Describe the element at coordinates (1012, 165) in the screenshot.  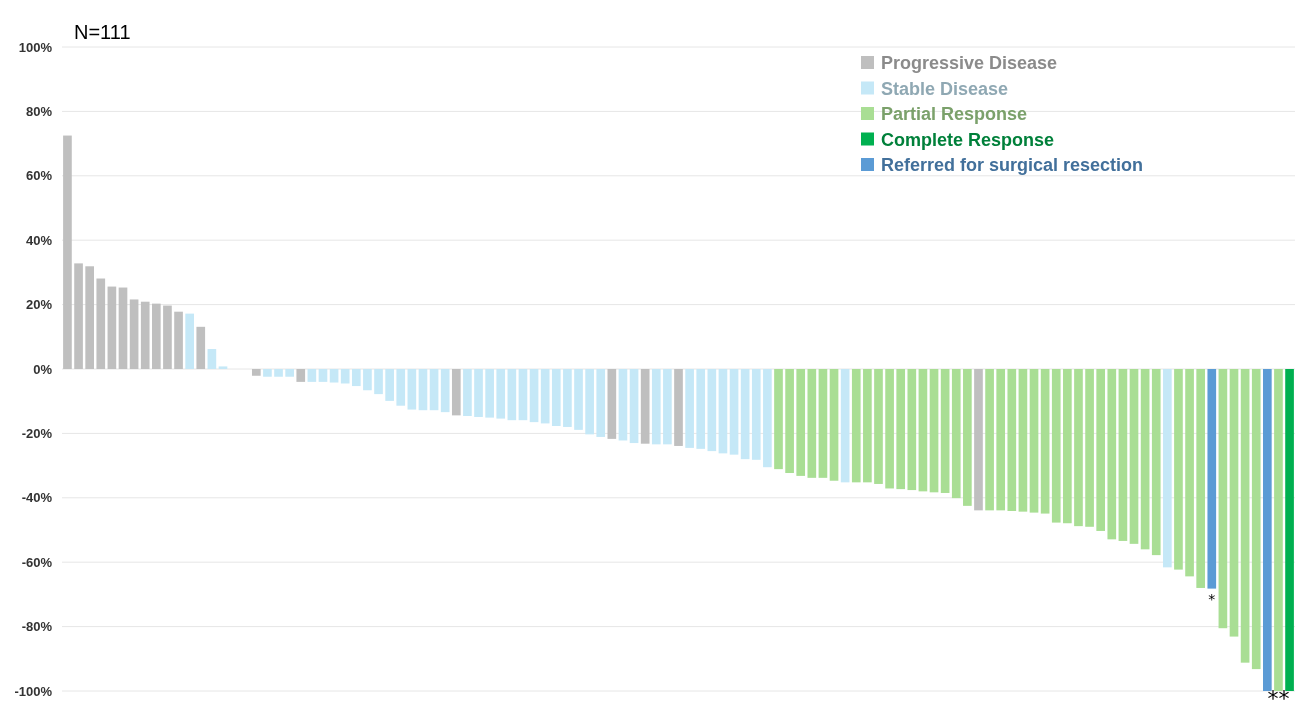
I see `legend-label: Referred for surgical resection` at that location.